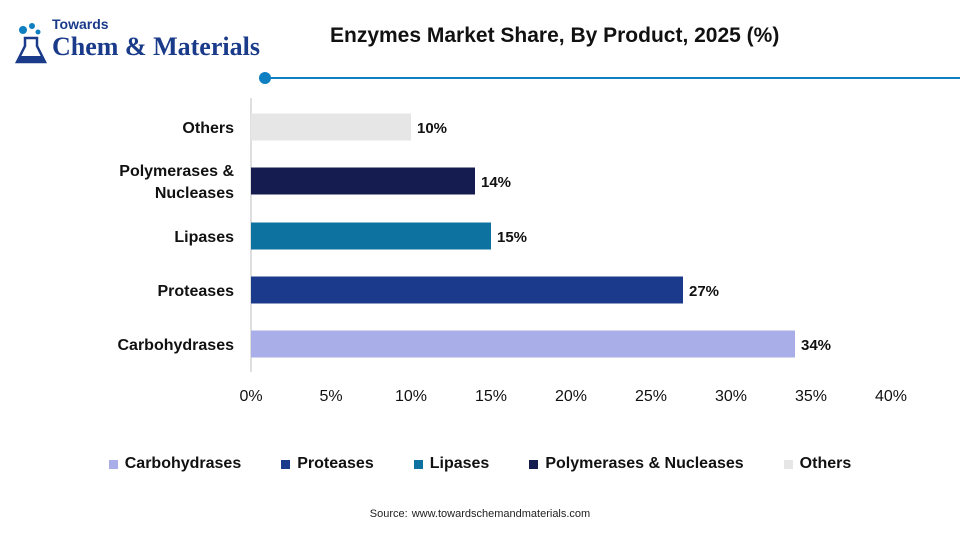 The height and width of the screenshot is (540, 960). I want to click on x-tick-label: 10%, so click(411, 396).